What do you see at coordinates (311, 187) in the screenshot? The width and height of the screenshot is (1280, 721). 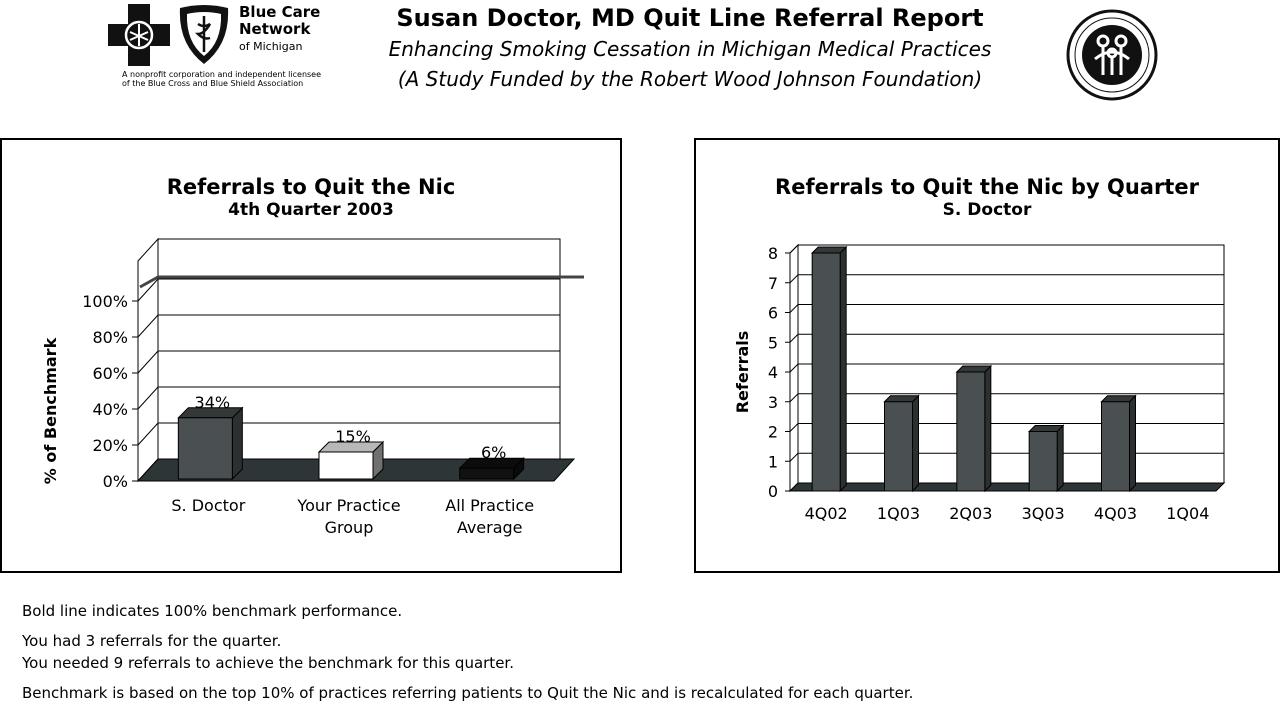 I see `chart1-title: Referrals to Quit the Nic` at bounding box center [311, 187].